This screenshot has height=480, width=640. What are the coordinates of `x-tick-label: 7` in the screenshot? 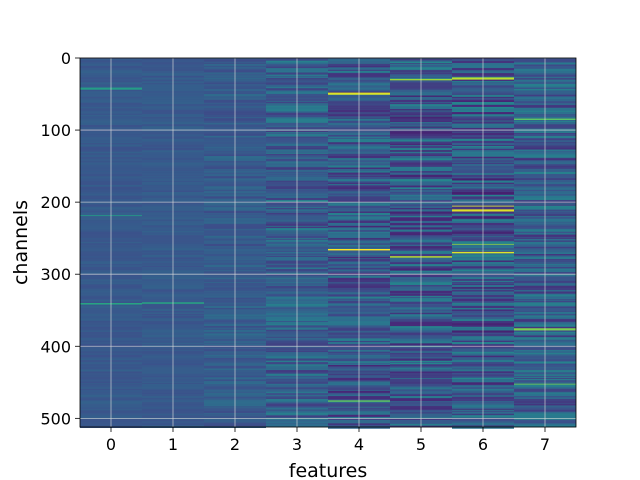 It's located at (545, 444).